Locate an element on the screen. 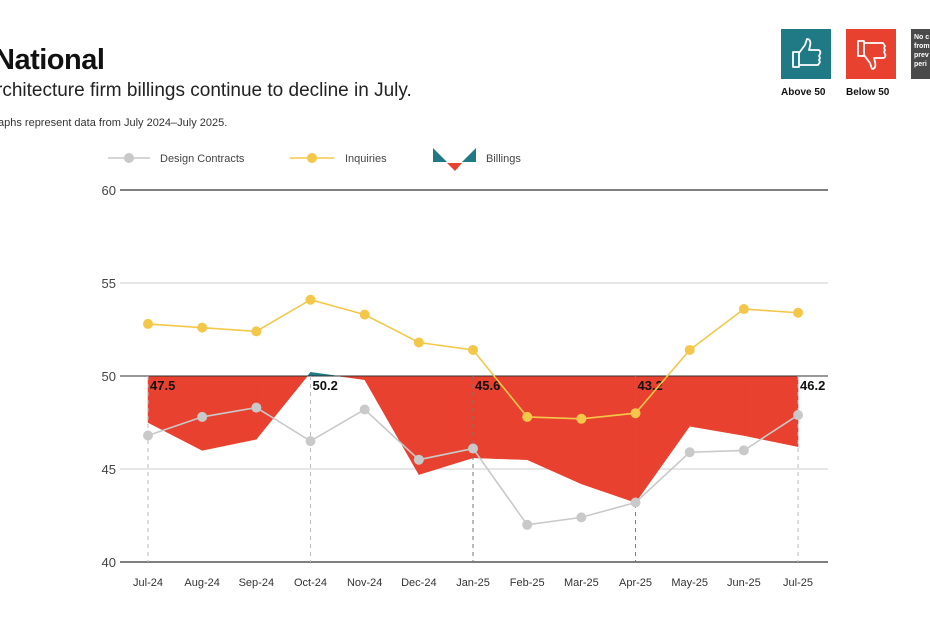  legend: Design Contracts Inquiries Billings is located at coordinates (314, 159).